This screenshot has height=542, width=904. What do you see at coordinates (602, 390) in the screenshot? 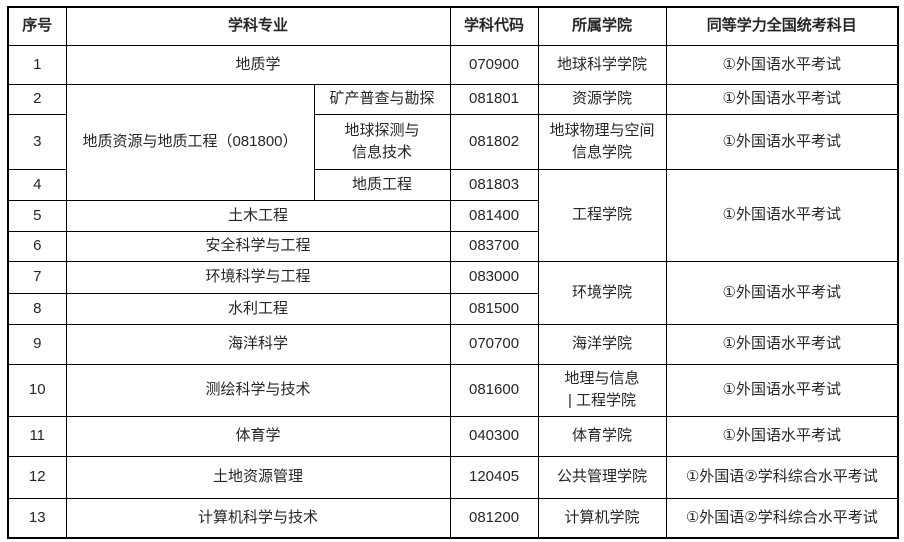
I see `cell-college: 地理与信息 | 工程学院` at bounding box center [602, 390].